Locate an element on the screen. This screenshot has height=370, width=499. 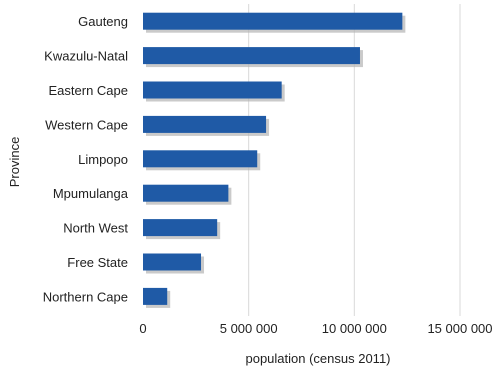
category-label: Limpopo is located at coordinates (103, 159).